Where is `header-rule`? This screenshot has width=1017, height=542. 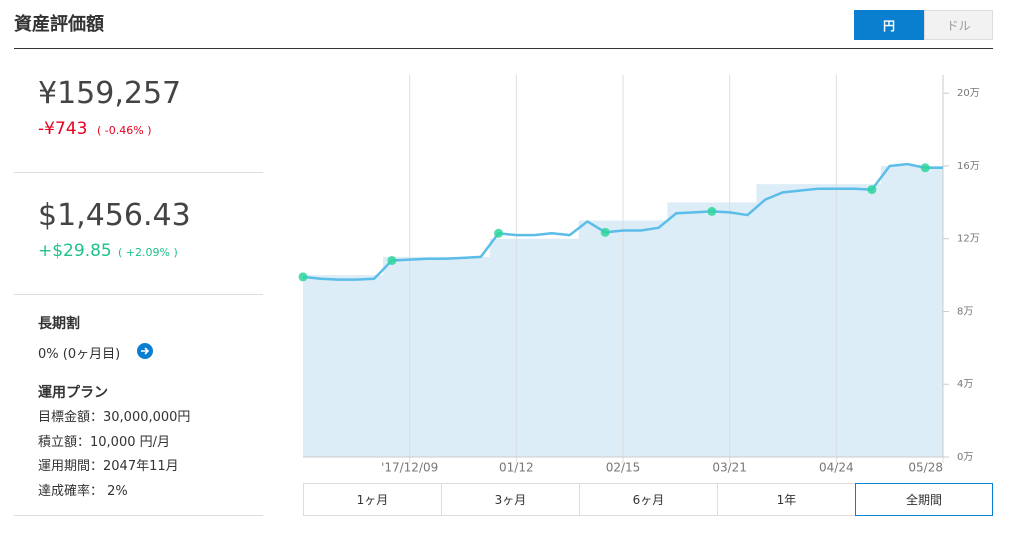
header-rule is located at coordinates (503, 48).